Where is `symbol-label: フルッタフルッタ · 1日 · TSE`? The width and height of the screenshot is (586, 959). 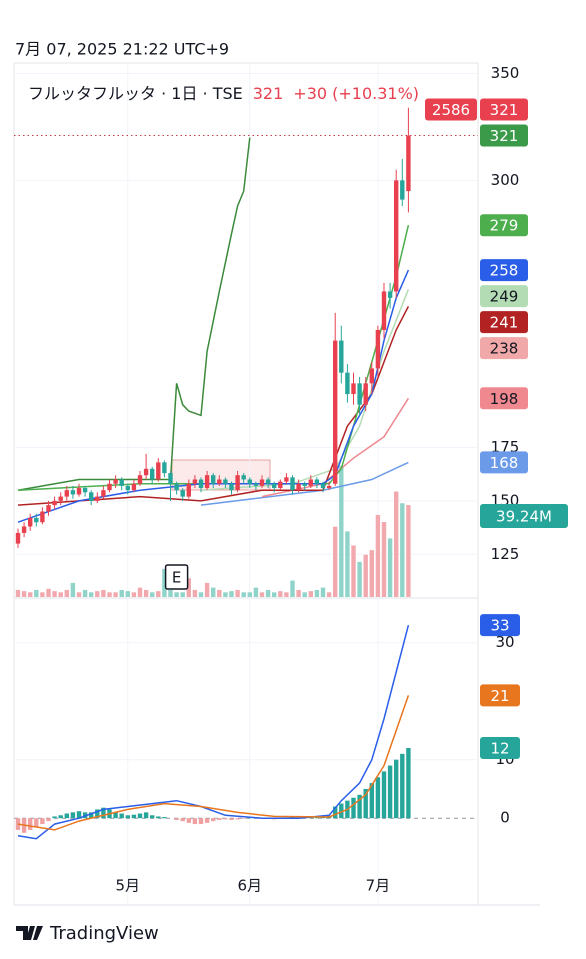
symbol-label: フルッタフルッタ · 1日 · TSE is located at coordinates (135, 93).